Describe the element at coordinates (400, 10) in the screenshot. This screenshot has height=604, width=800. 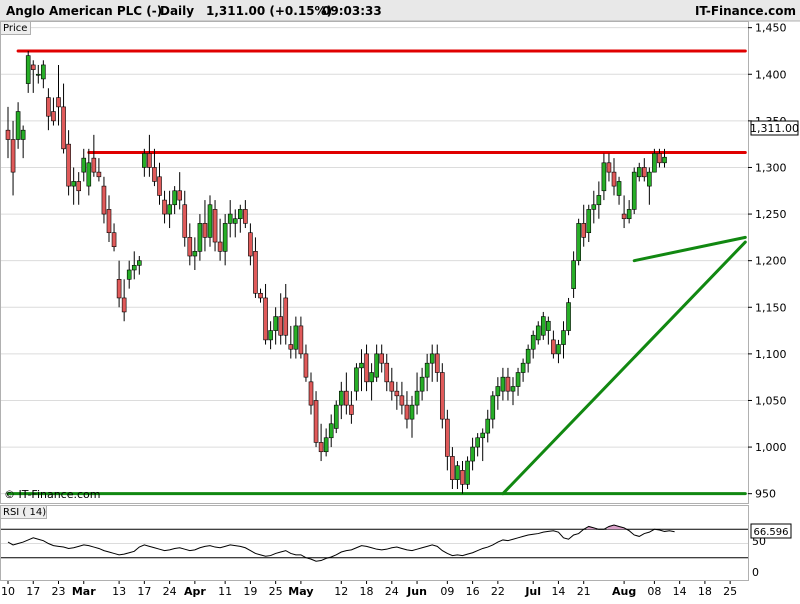
I see `header-bar` at that location.